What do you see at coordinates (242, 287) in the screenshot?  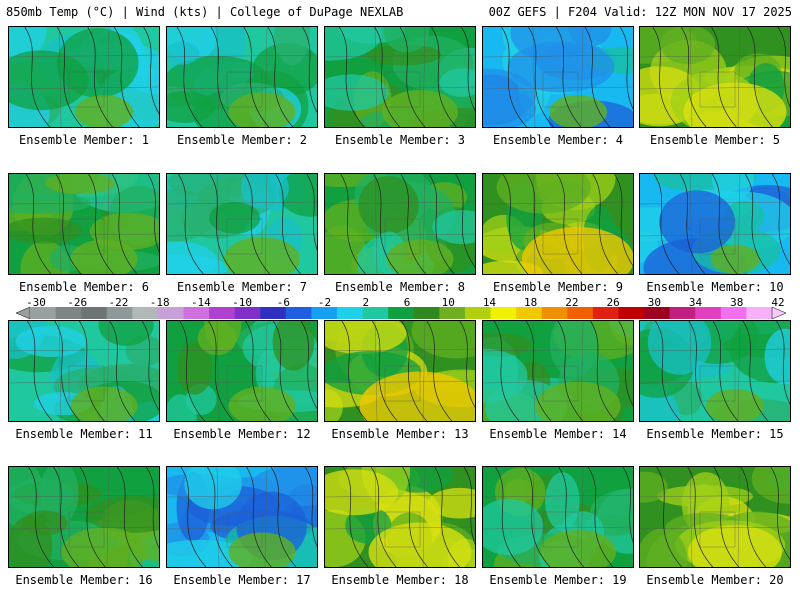 I see `ensemble-member-label: Ensemble Member: 7` at bounding box center [242, 287].